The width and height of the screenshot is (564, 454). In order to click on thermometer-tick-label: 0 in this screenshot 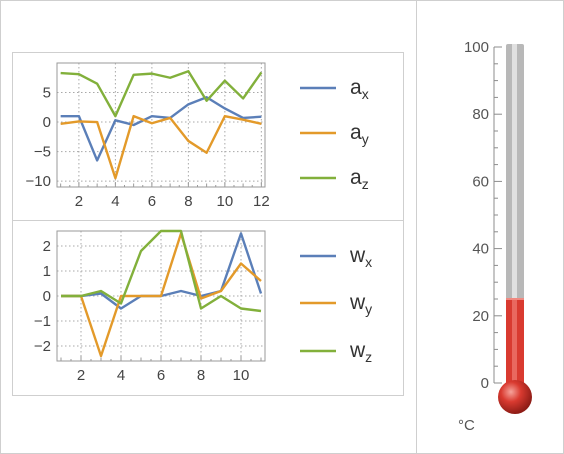, I will do `click(485, 383)`.